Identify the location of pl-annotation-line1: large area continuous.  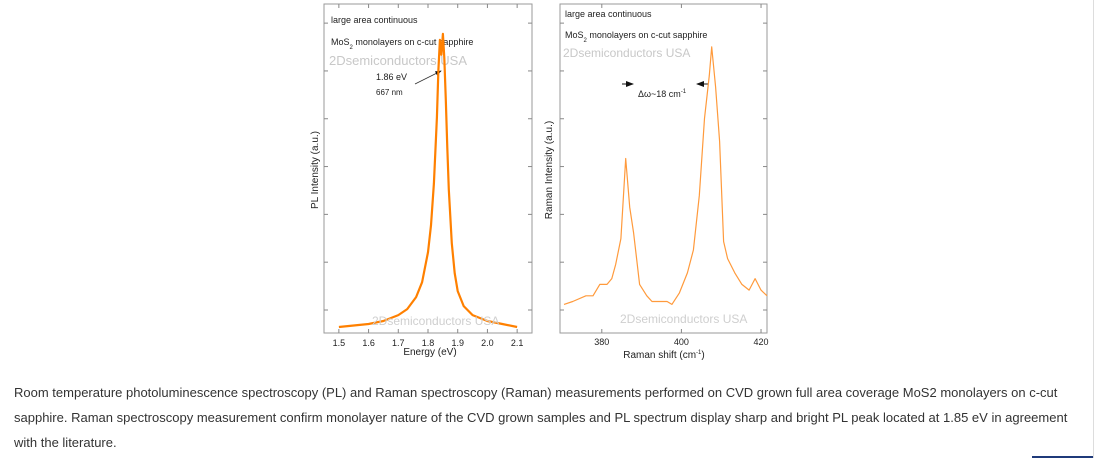
(374, 20).